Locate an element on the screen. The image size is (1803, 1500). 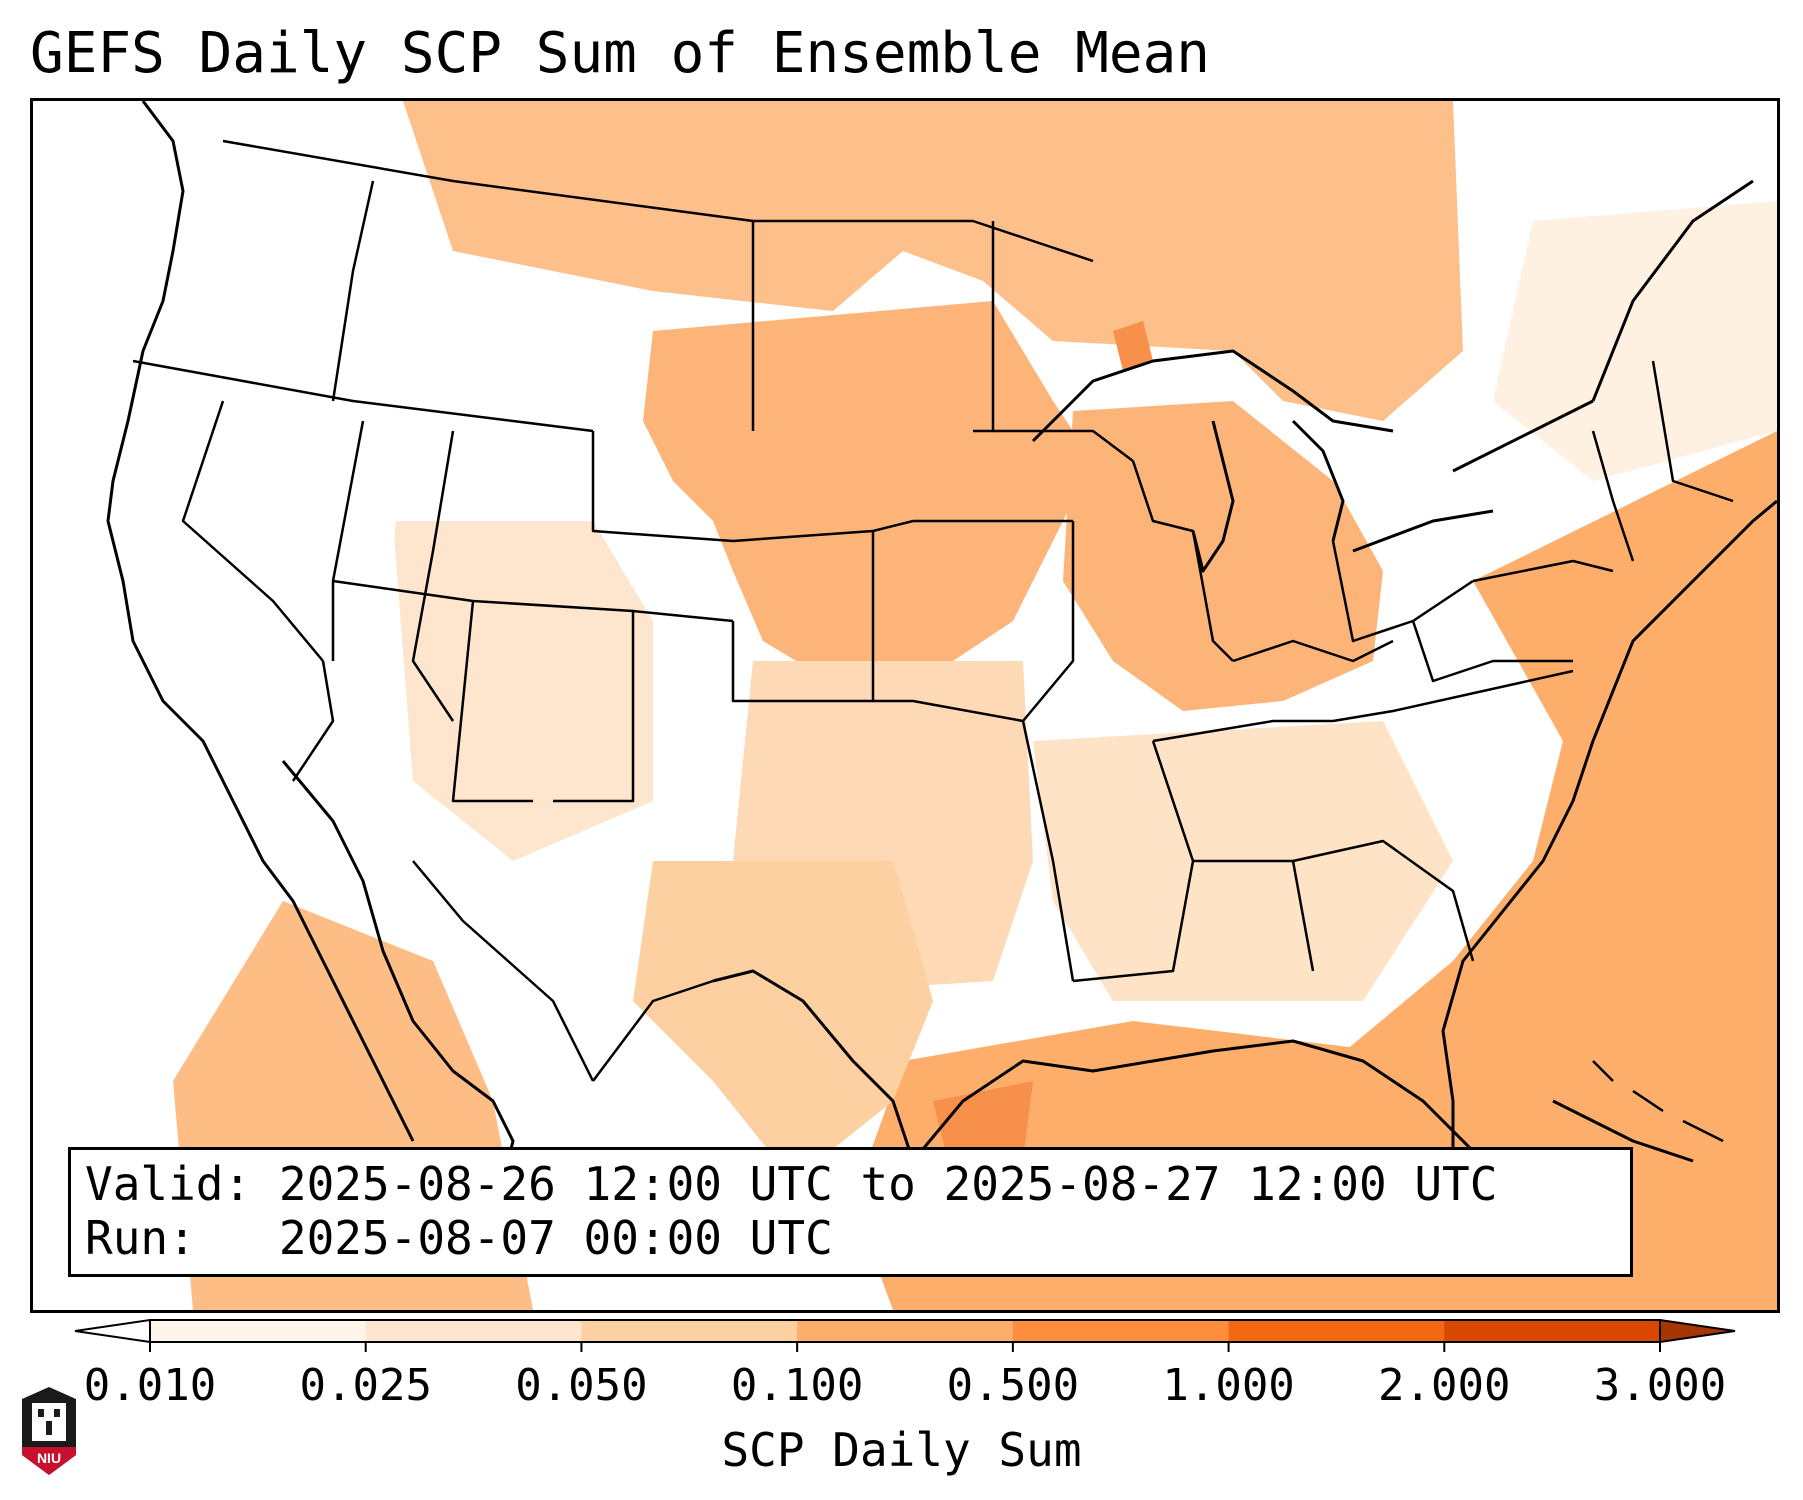
shade-pacific-nw is located at coordinates (263, 461).